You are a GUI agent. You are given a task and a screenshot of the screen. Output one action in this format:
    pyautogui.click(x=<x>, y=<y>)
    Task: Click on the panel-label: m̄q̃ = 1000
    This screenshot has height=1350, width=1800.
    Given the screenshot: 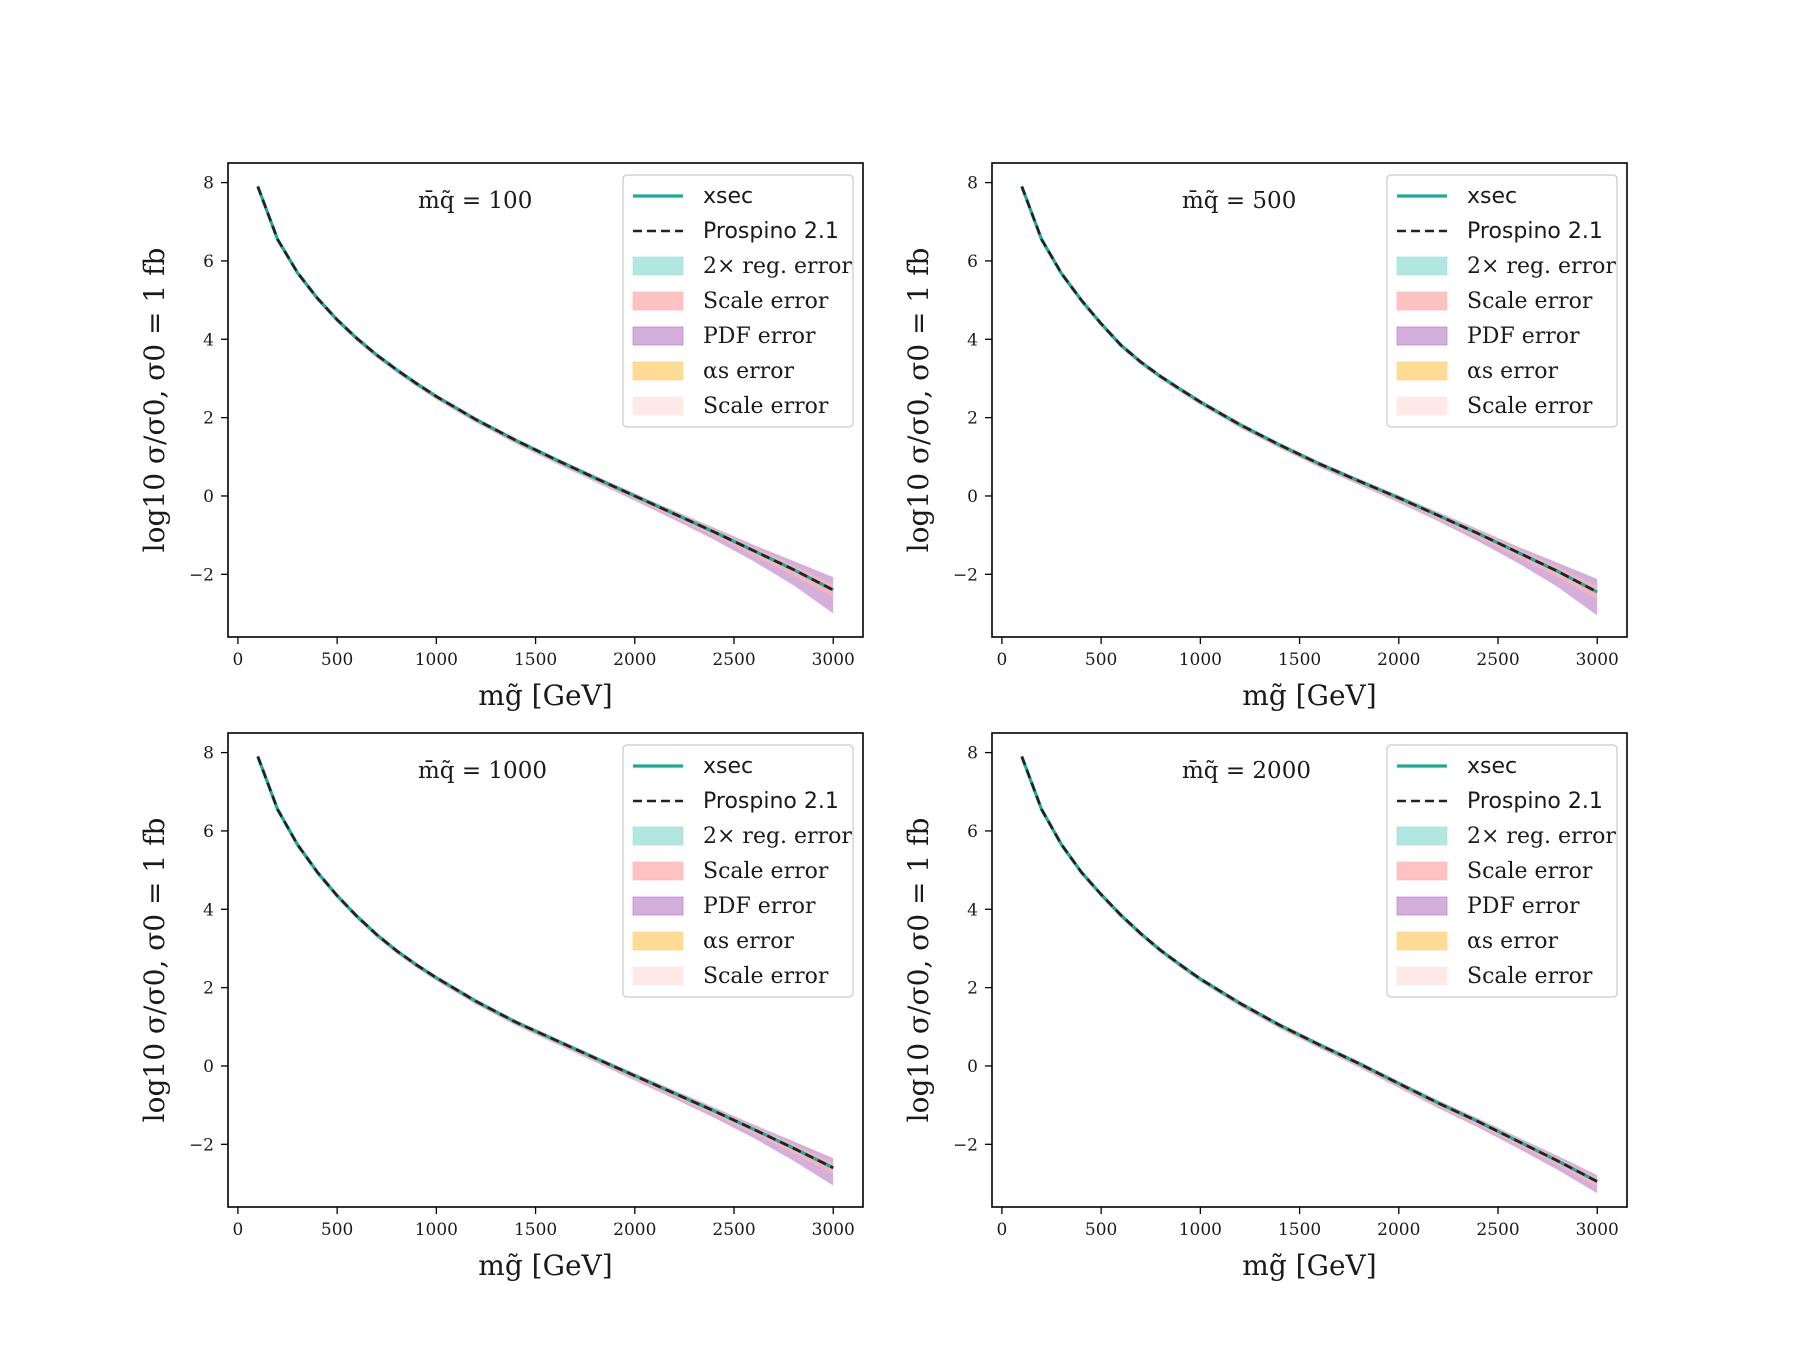 What is the action you would take?
    pyautogui.click(x=482, y=771)
    